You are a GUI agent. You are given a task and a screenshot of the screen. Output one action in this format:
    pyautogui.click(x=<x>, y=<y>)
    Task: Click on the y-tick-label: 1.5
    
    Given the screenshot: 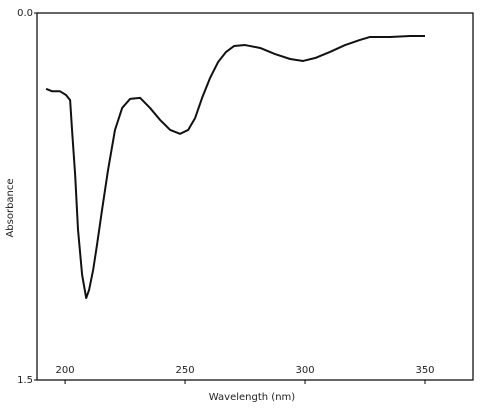 What is the action you would take?
    pyautogui.click(x=25, y=380)
    